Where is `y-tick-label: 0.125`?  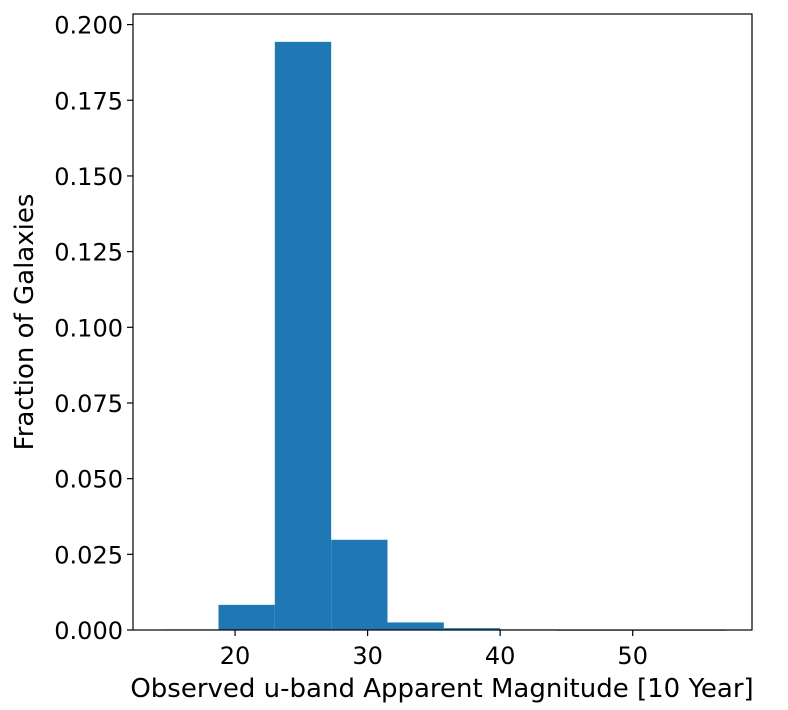
y-tick-label: 0.125 is located at coordinates (88, 253).